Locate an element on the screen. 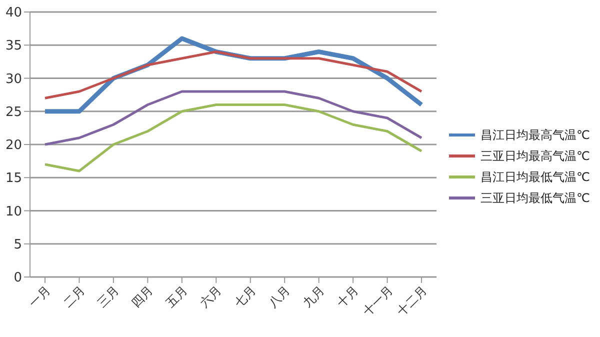 The image size is (600, 337). y-tick-label: 15 is located at coordinates (13, 178).